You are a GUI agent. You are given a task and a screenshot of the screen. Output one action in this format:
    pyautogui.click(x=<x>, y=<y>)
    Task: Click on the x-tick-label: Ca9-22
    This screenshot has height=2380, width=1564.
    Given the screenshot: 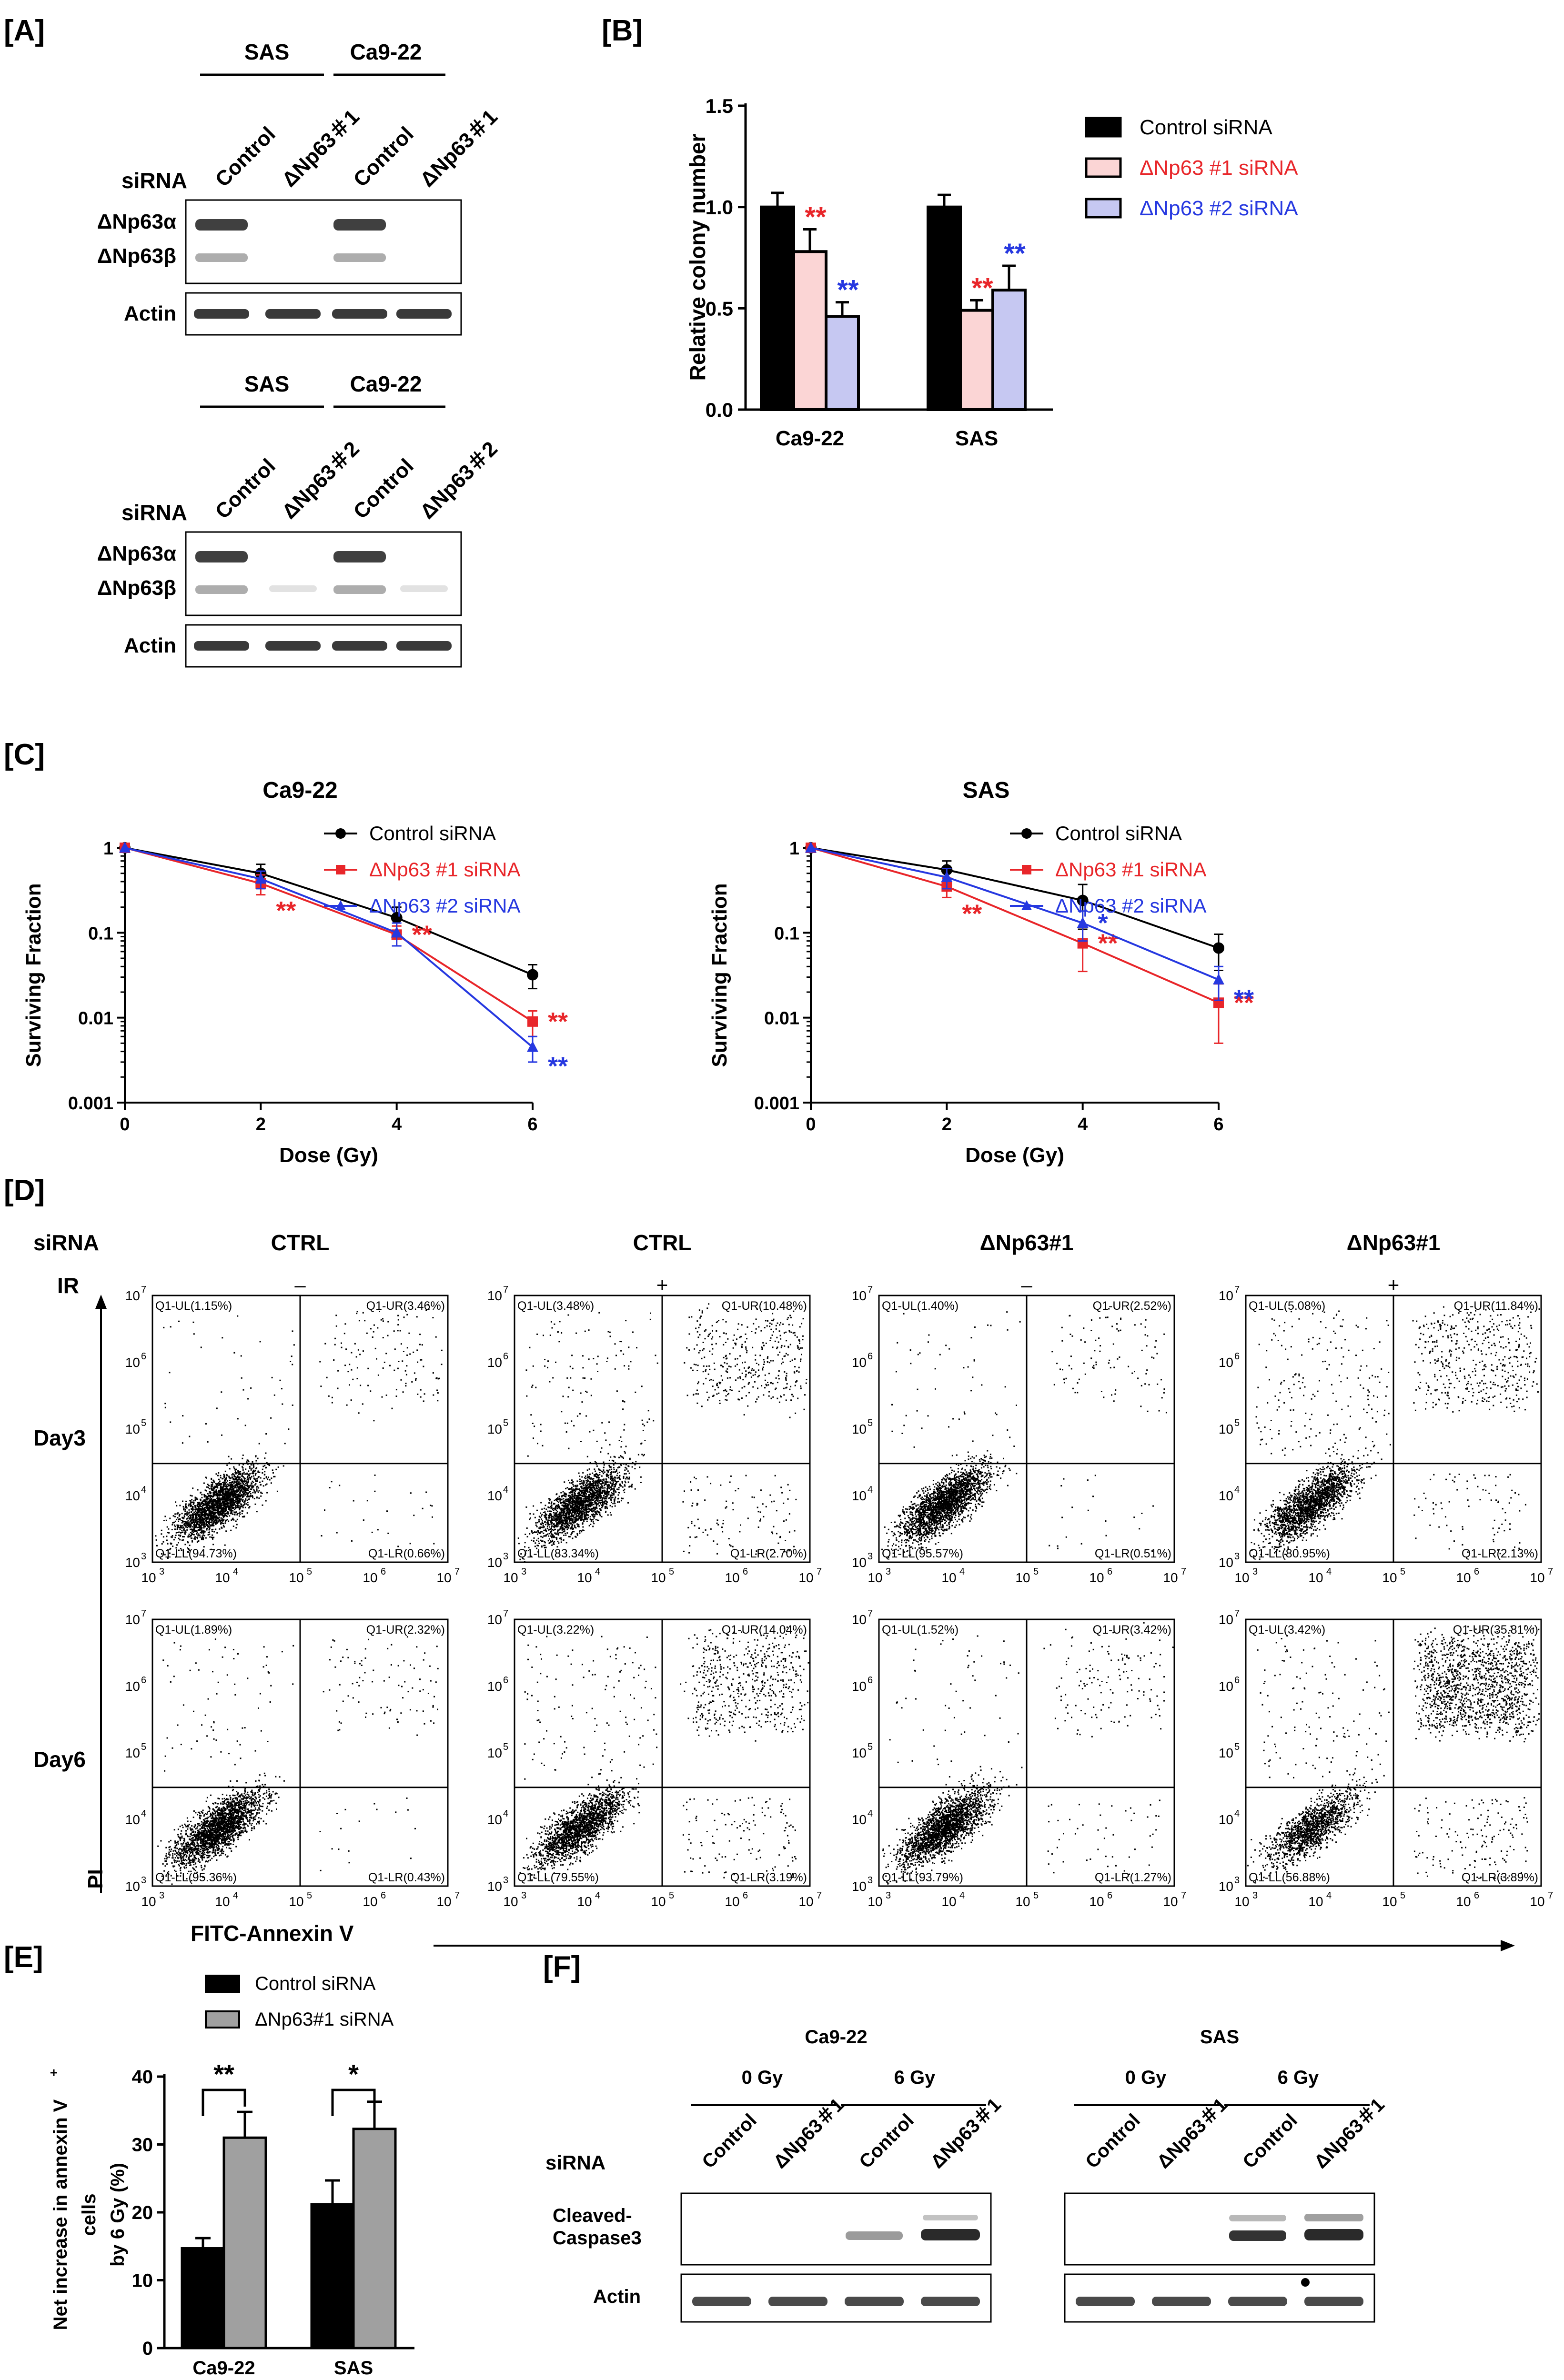 What is the action you would take?
    pyautogui.click(x=223, y=2368)
    